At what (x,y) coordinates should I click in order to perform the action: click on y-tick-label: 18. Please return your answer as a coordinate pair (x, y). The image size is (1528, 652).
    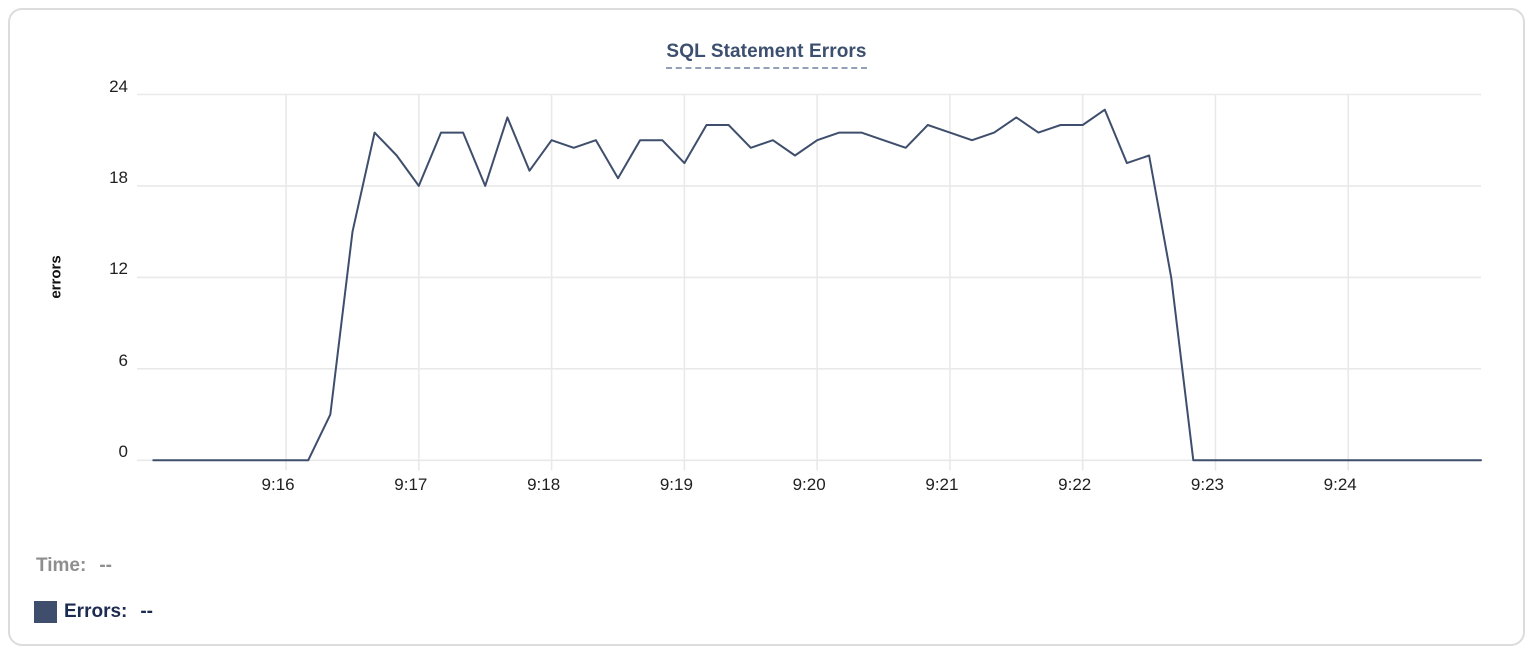
    Looking at the image, I should click on (118, 177).